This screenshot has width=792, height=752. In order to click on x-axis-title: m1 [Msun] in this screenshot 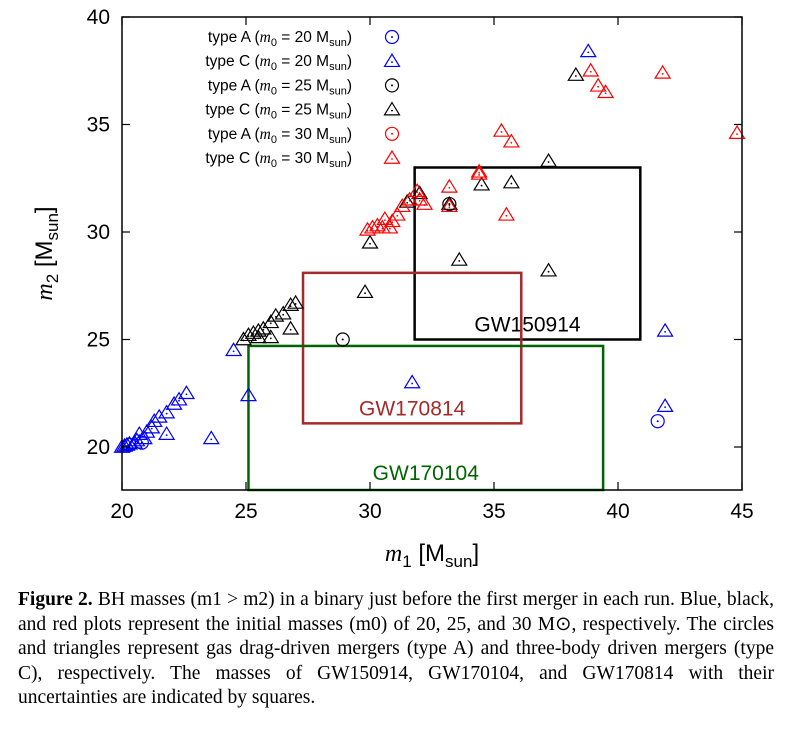, I will do `click(432, 555)`.